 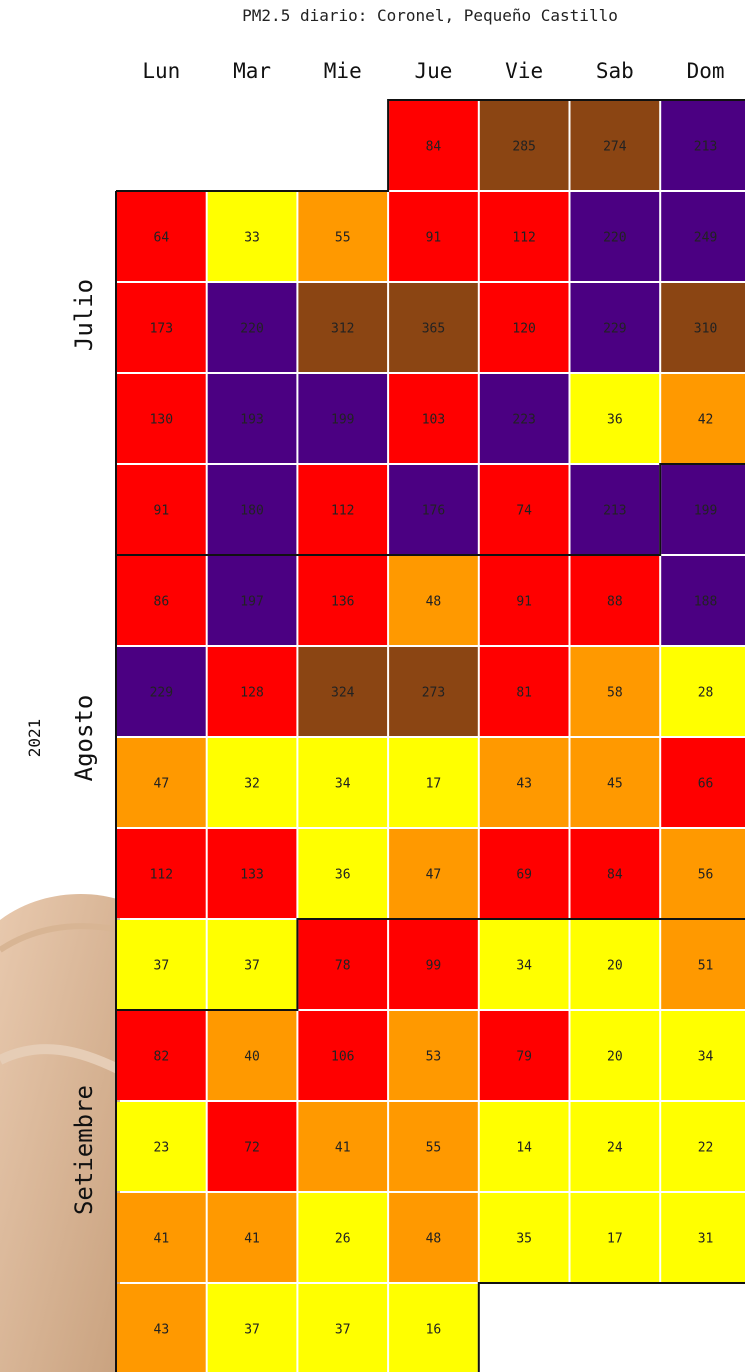 I want to click on day-value-label: 223, so click(x=523, y=420).